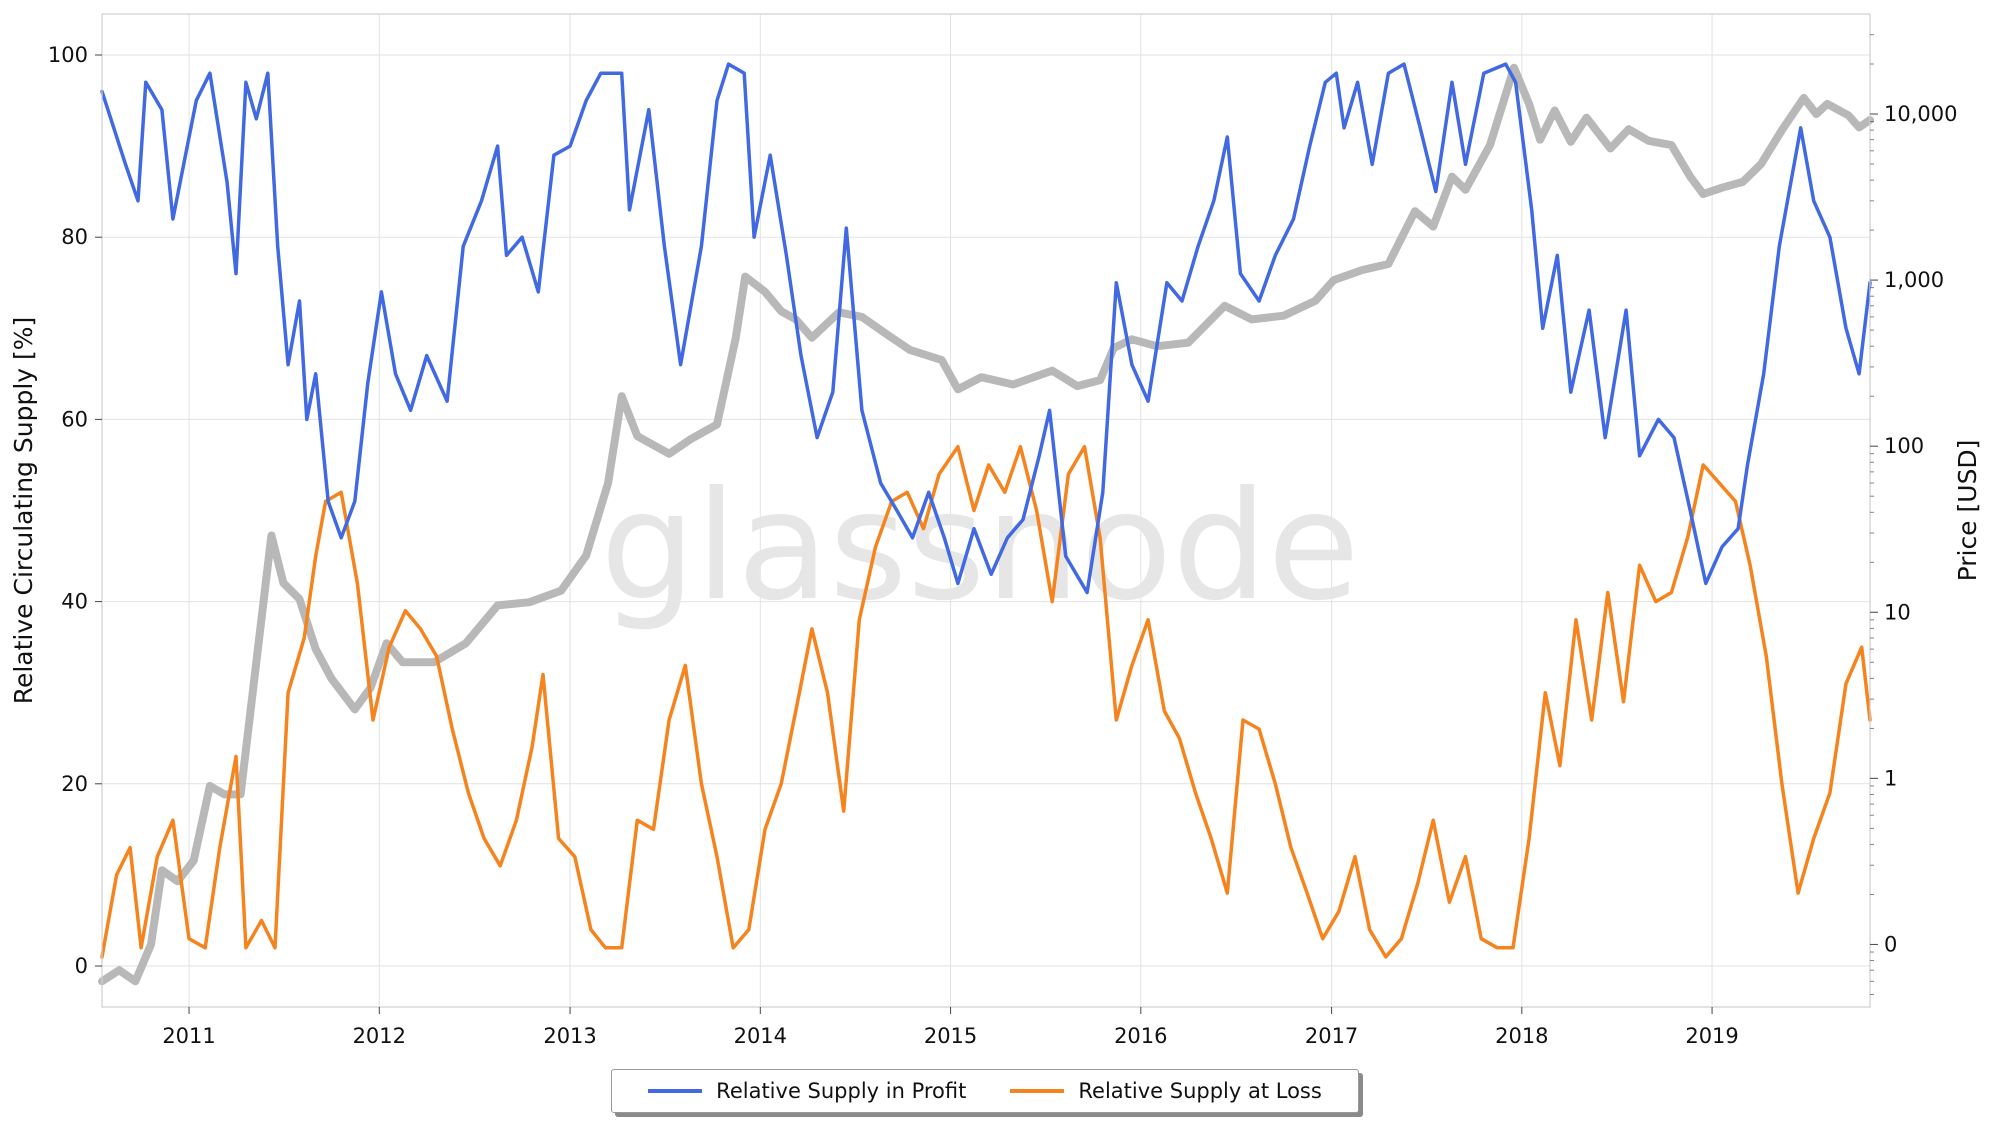 Image resolution: width=2000 pixels, height=1121 pixels. What do you see at coordinates (1037, 1091) in the screenshot?
I see `legend-swatch-loss` at bounding box center [1037, 1091].